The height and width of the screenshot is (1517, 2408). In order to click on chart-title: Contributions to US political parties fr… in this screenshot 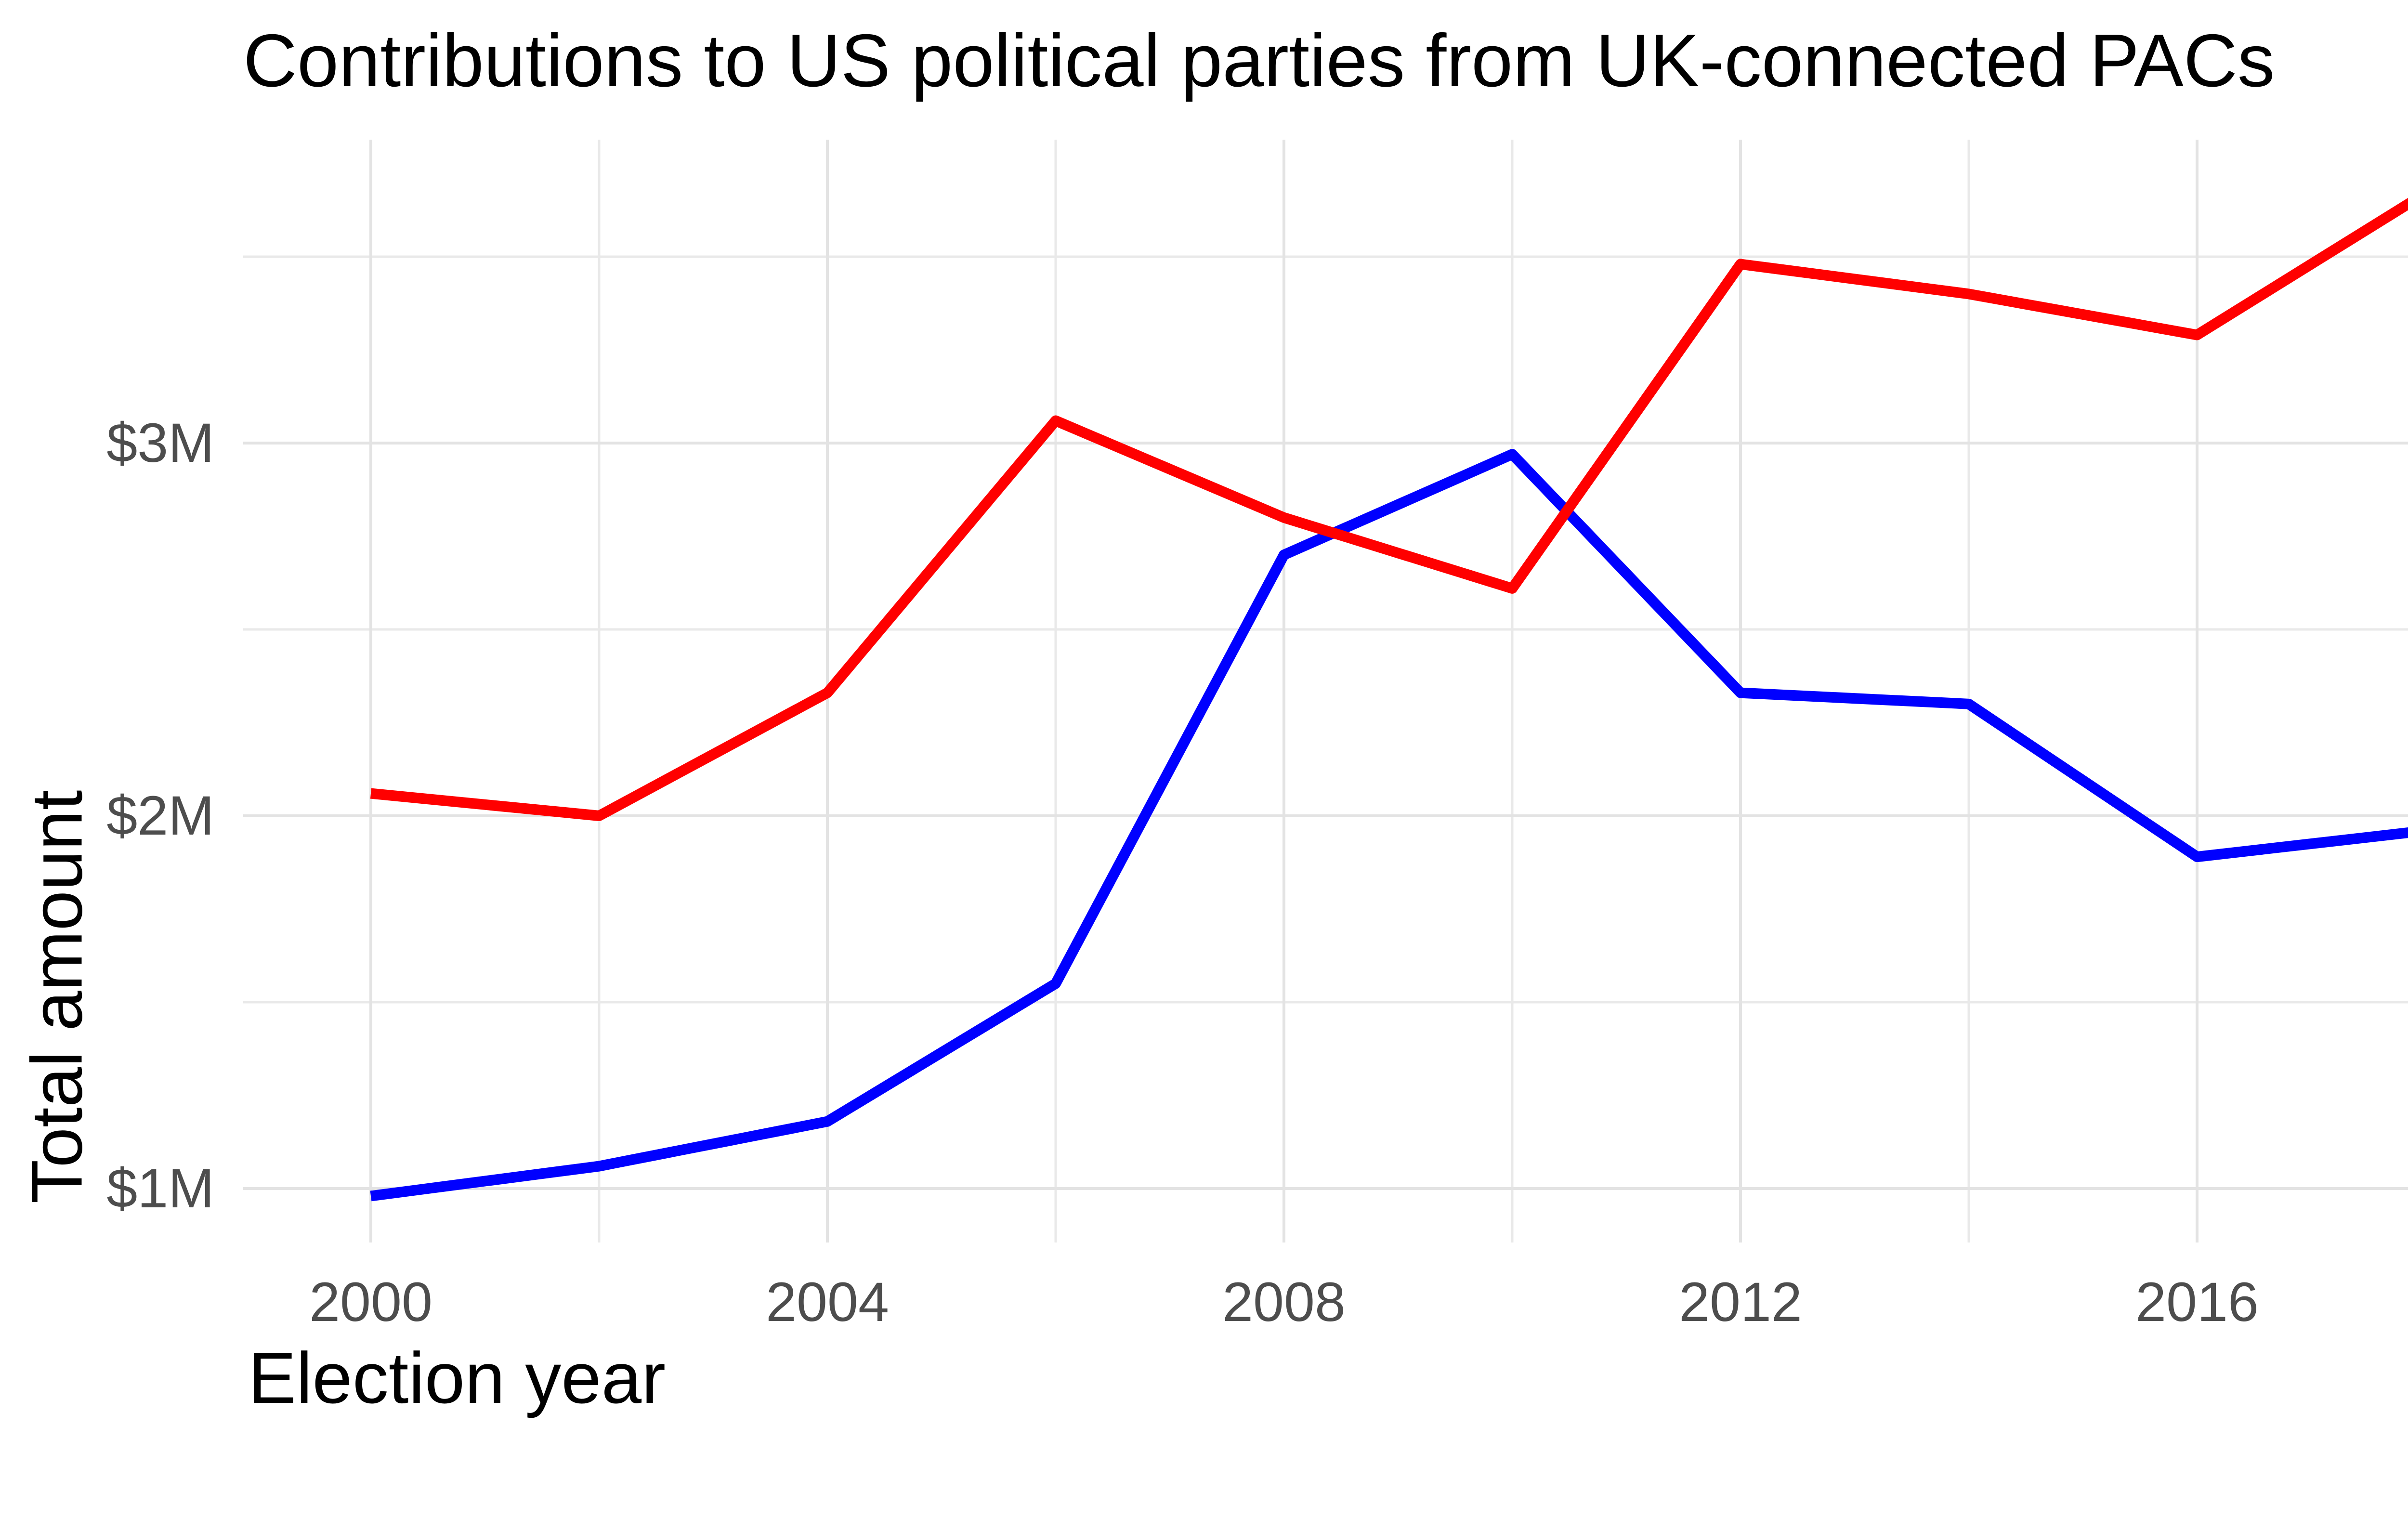, I will do `click(1259, 60)`.